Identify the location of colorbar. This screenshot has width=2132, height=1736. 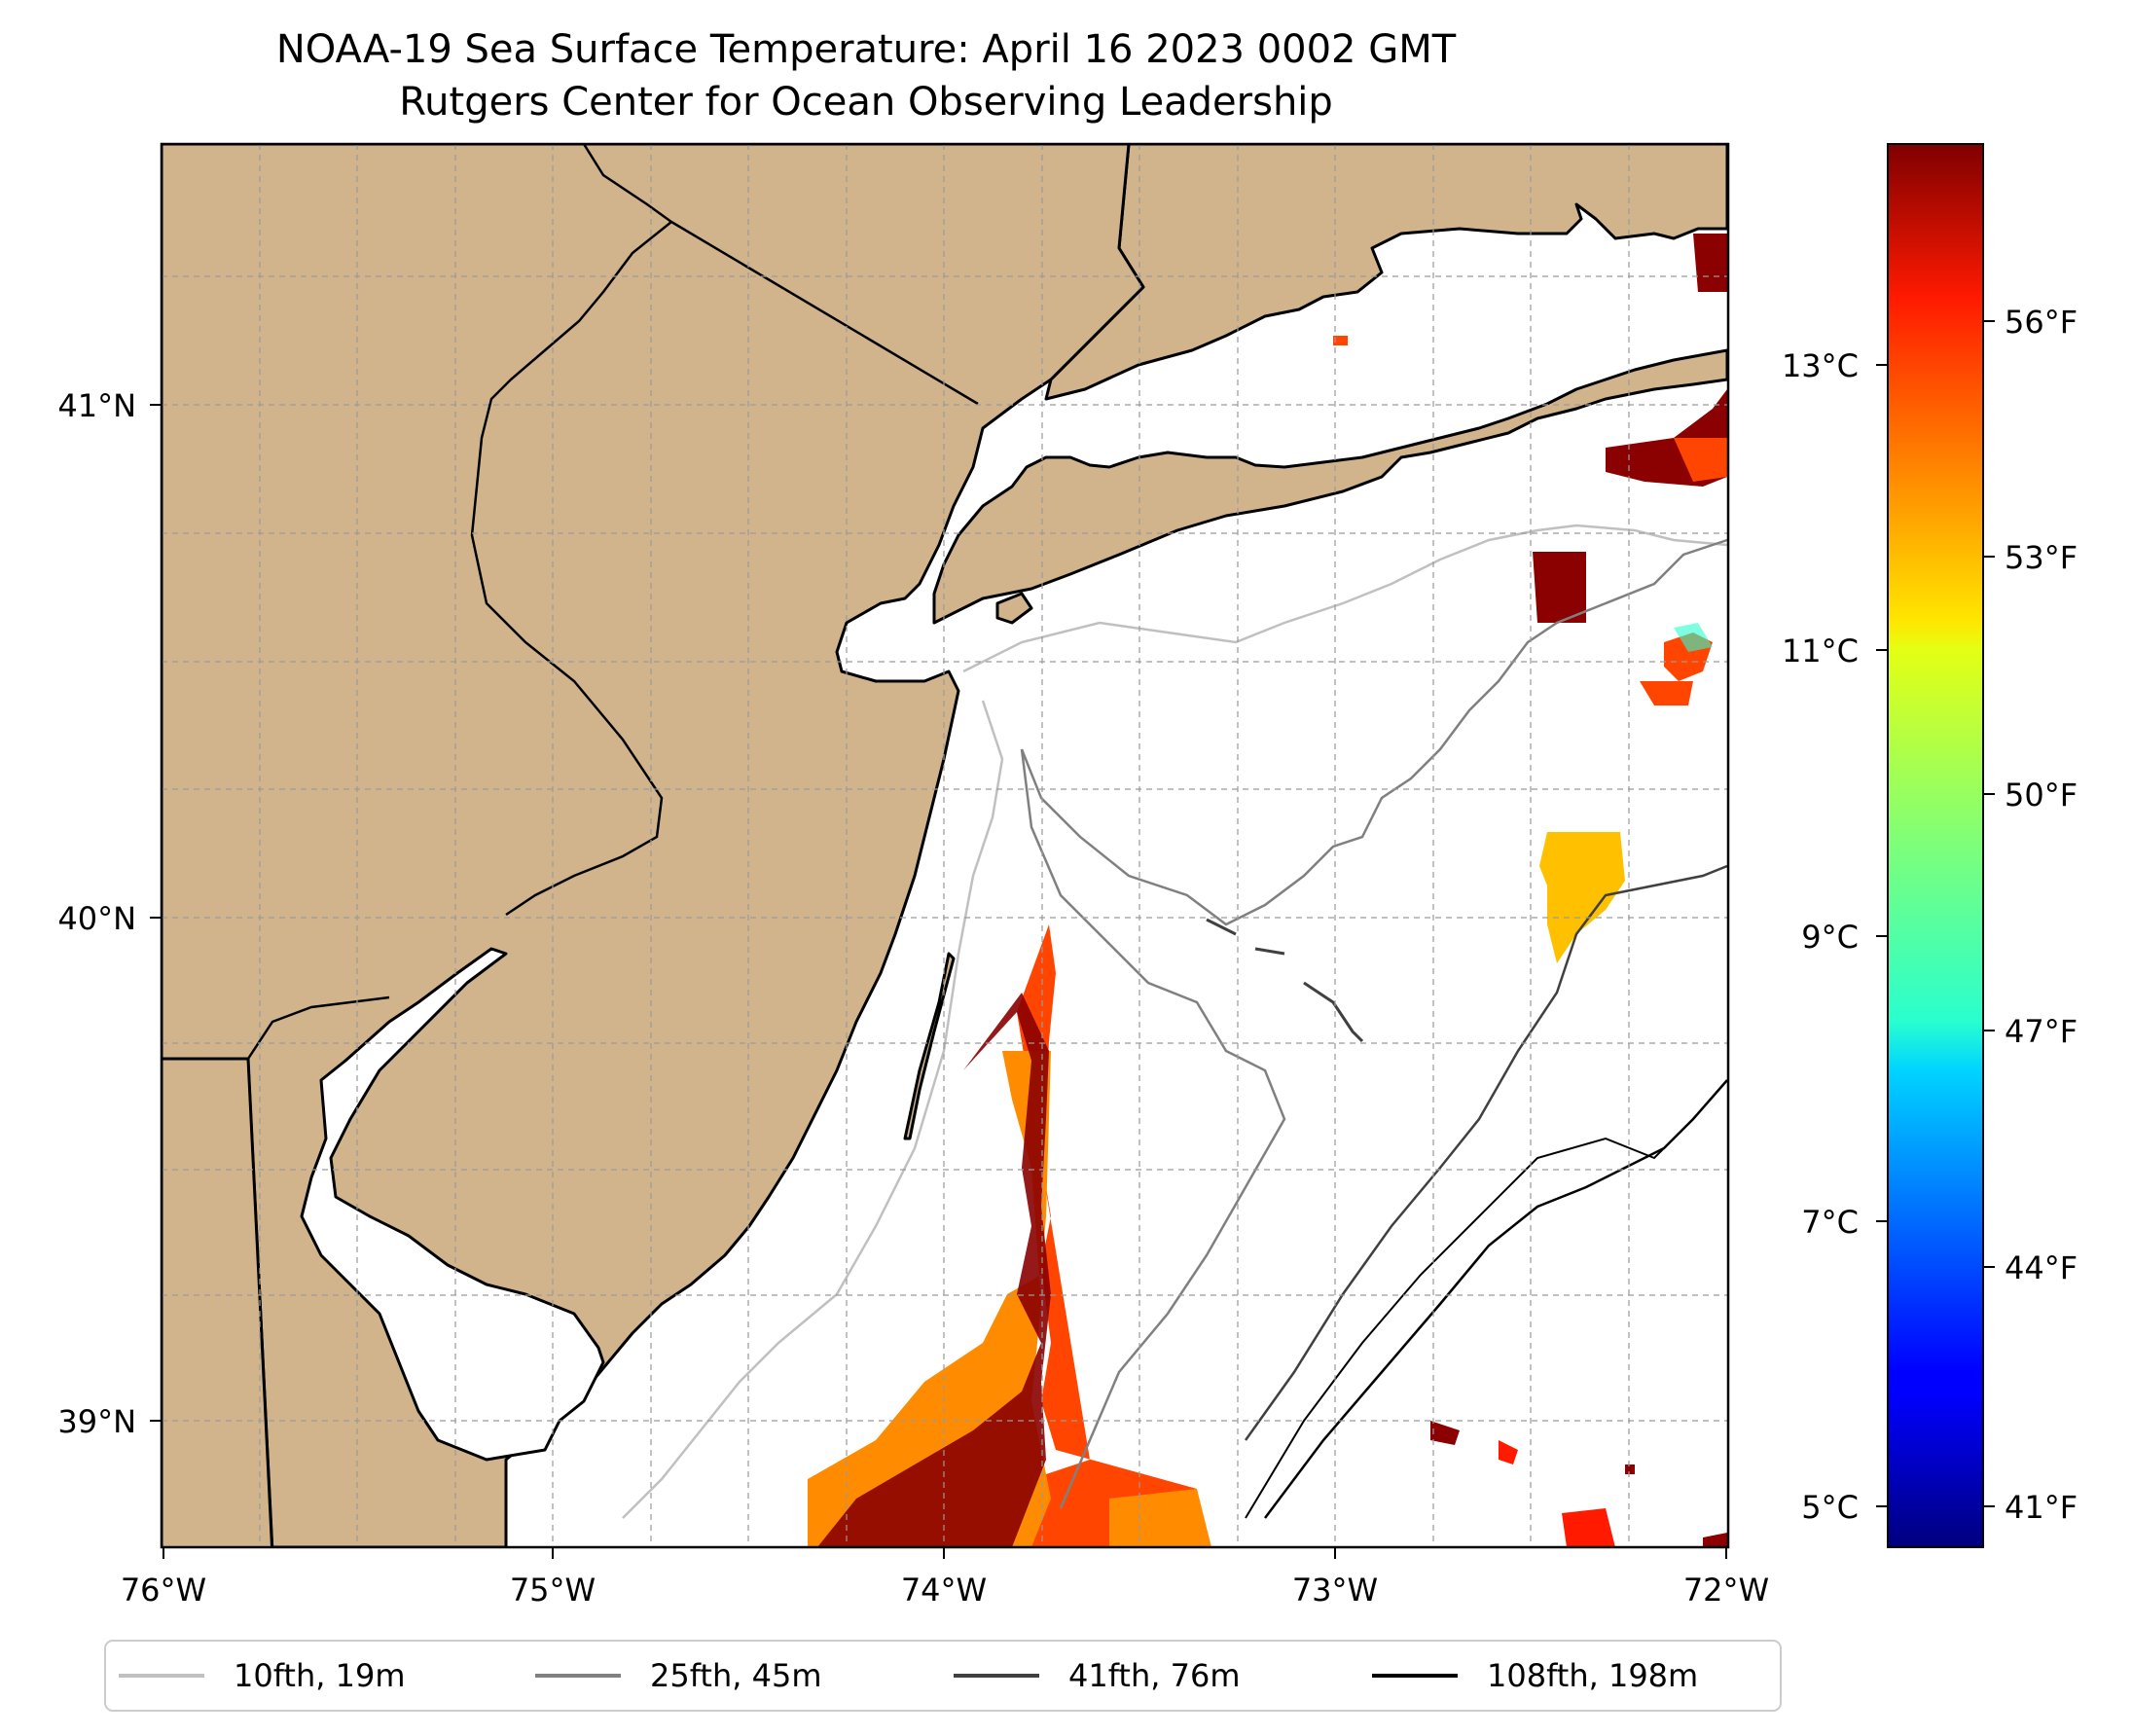
(1936, 846).